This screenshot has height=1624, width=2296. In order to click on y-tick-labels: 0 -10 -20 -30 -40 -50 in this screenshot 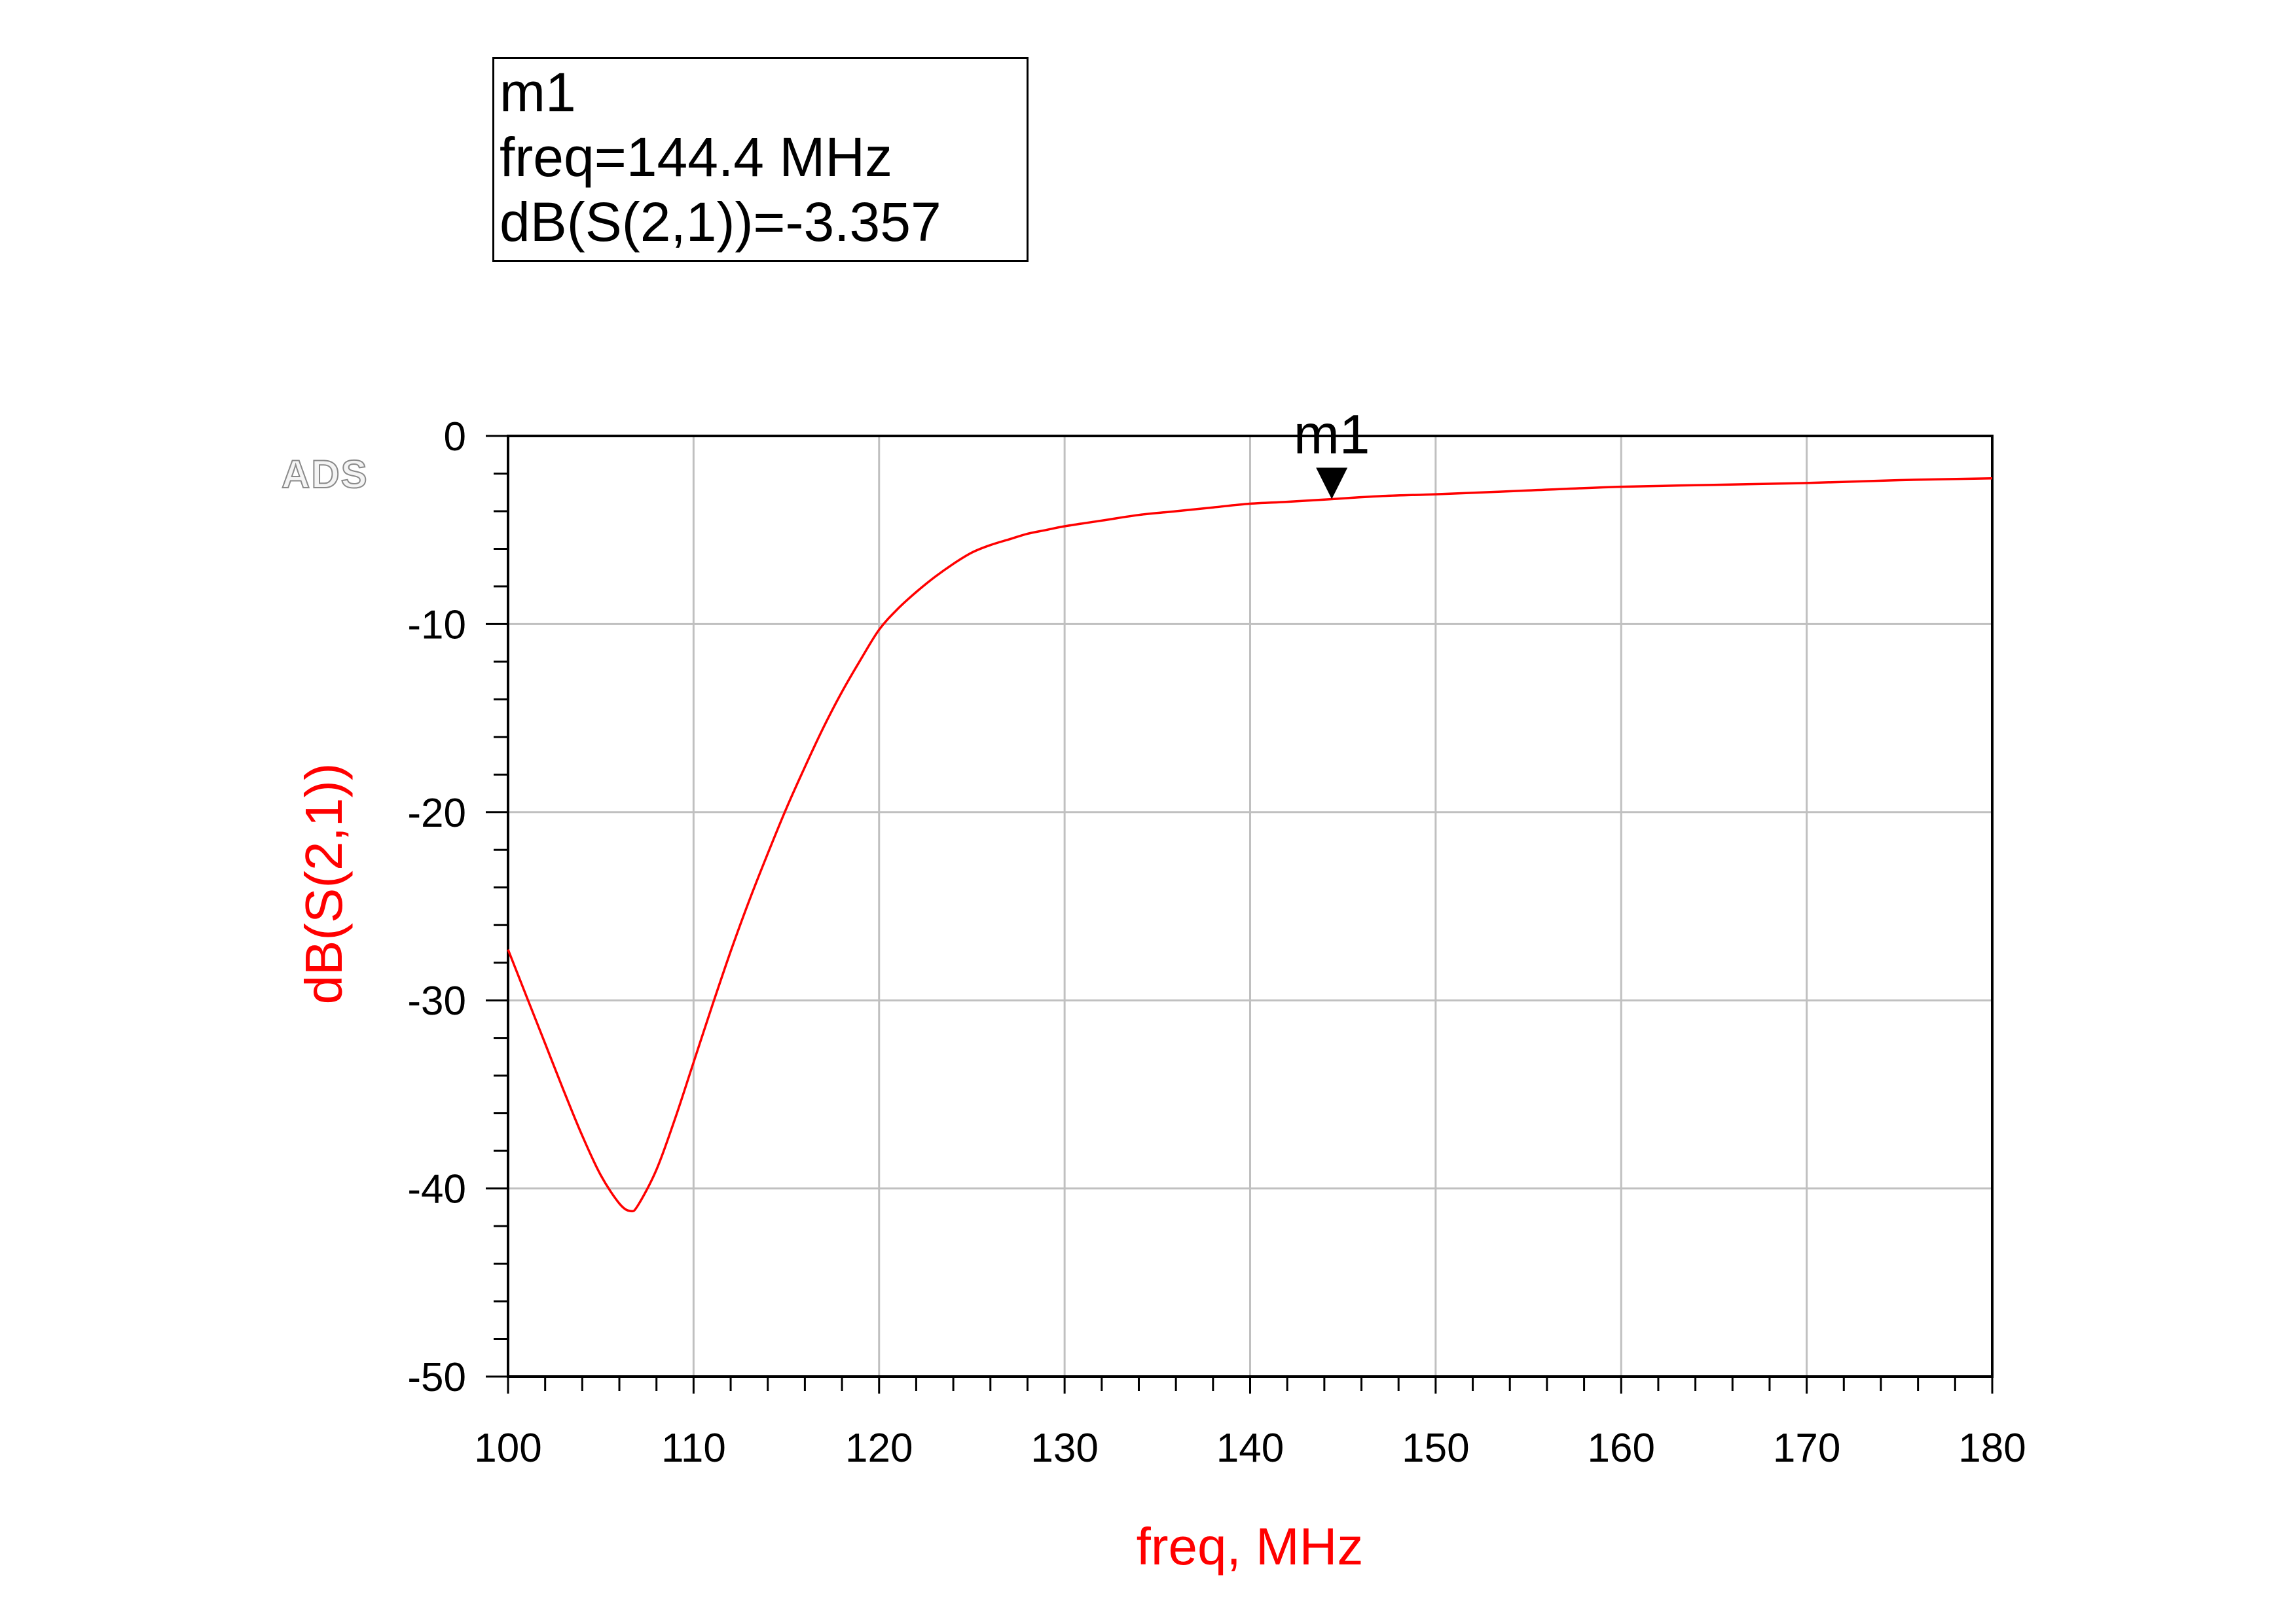, I will do `click(436, 907)`.